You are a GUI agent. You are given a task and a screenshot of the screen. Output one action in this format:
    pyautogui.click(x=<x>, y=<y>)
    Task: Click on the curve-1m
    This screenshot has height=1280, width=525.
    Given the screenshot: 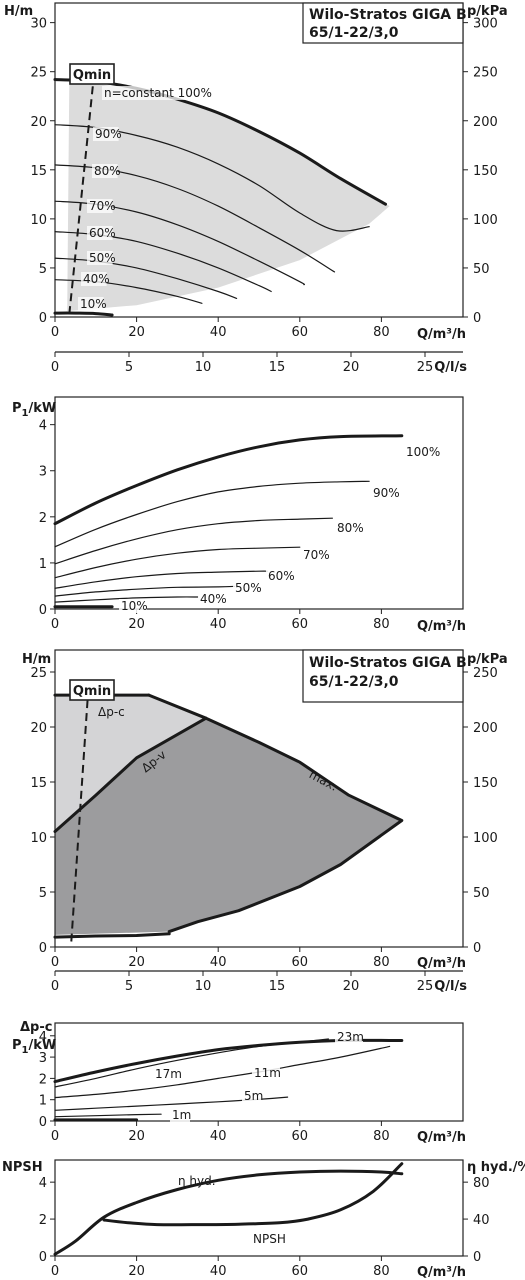 What is the action you would take?
    pyautogui.click(x=108, y=1115)
    